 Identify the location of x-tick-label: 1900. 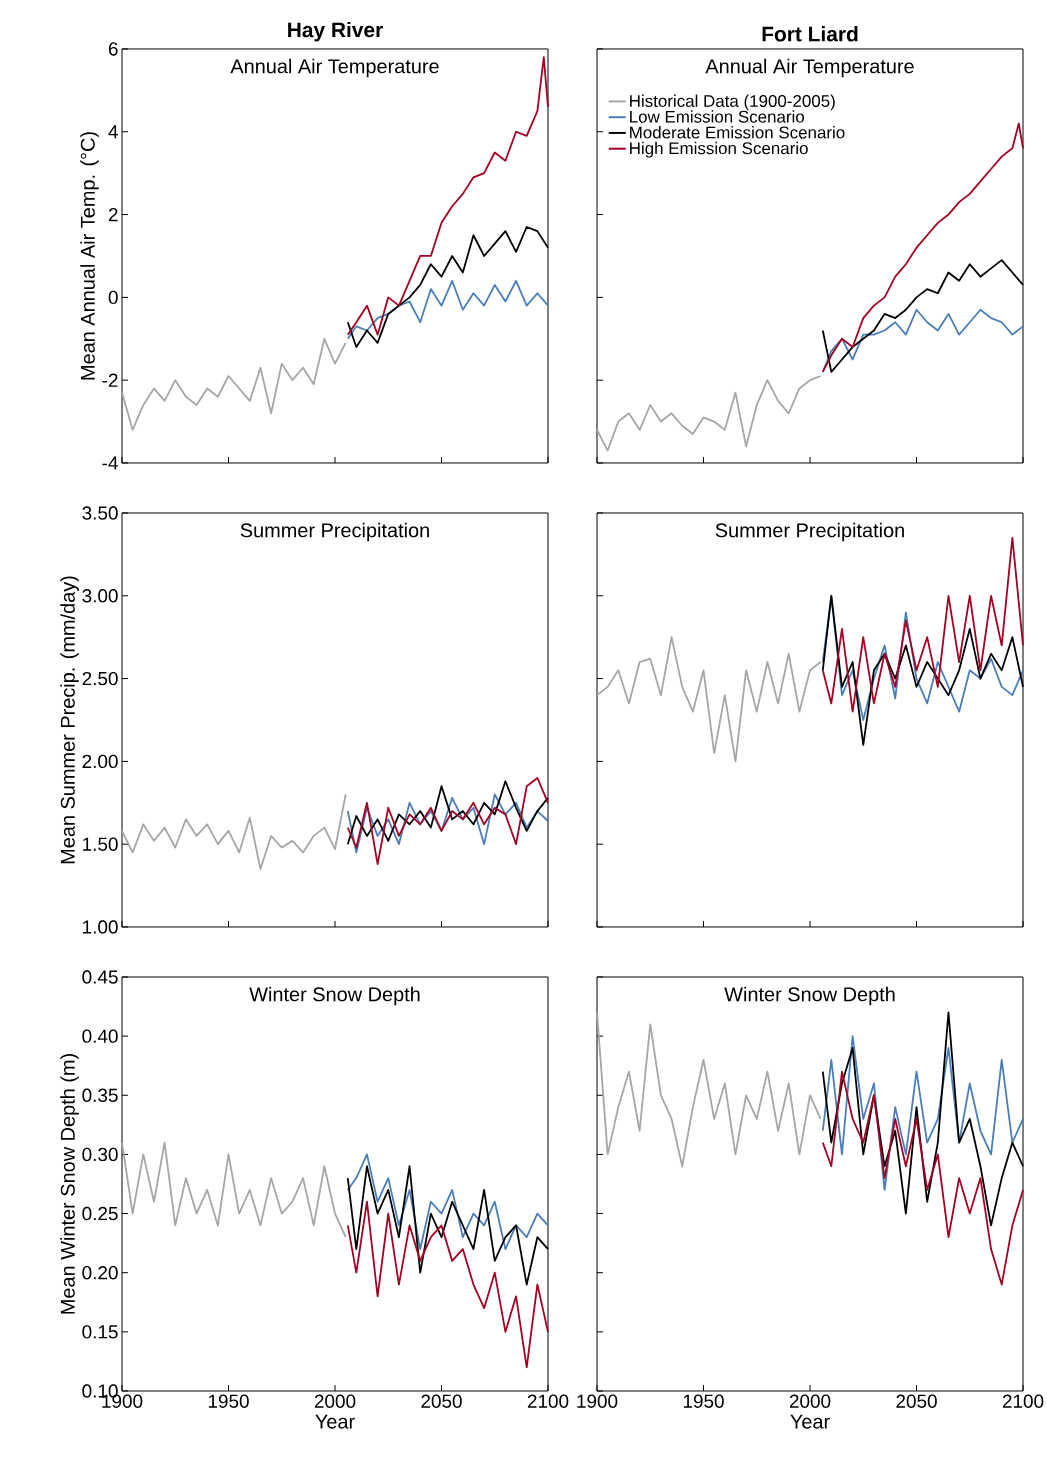
(597, 1401).